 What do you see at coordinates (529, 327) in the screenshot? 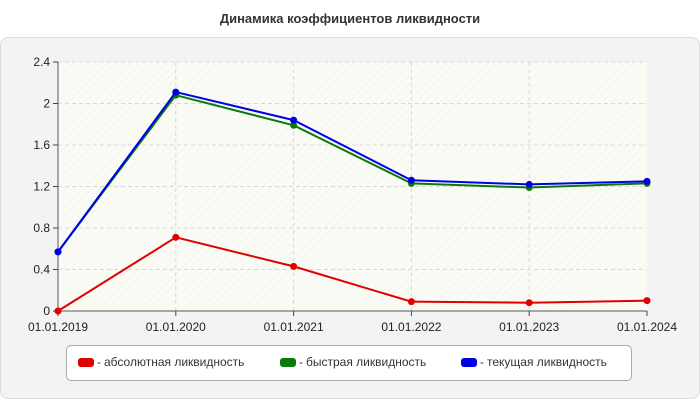
I see `x-tick-label: 01.01.2023` at bounding box center [529, 327].